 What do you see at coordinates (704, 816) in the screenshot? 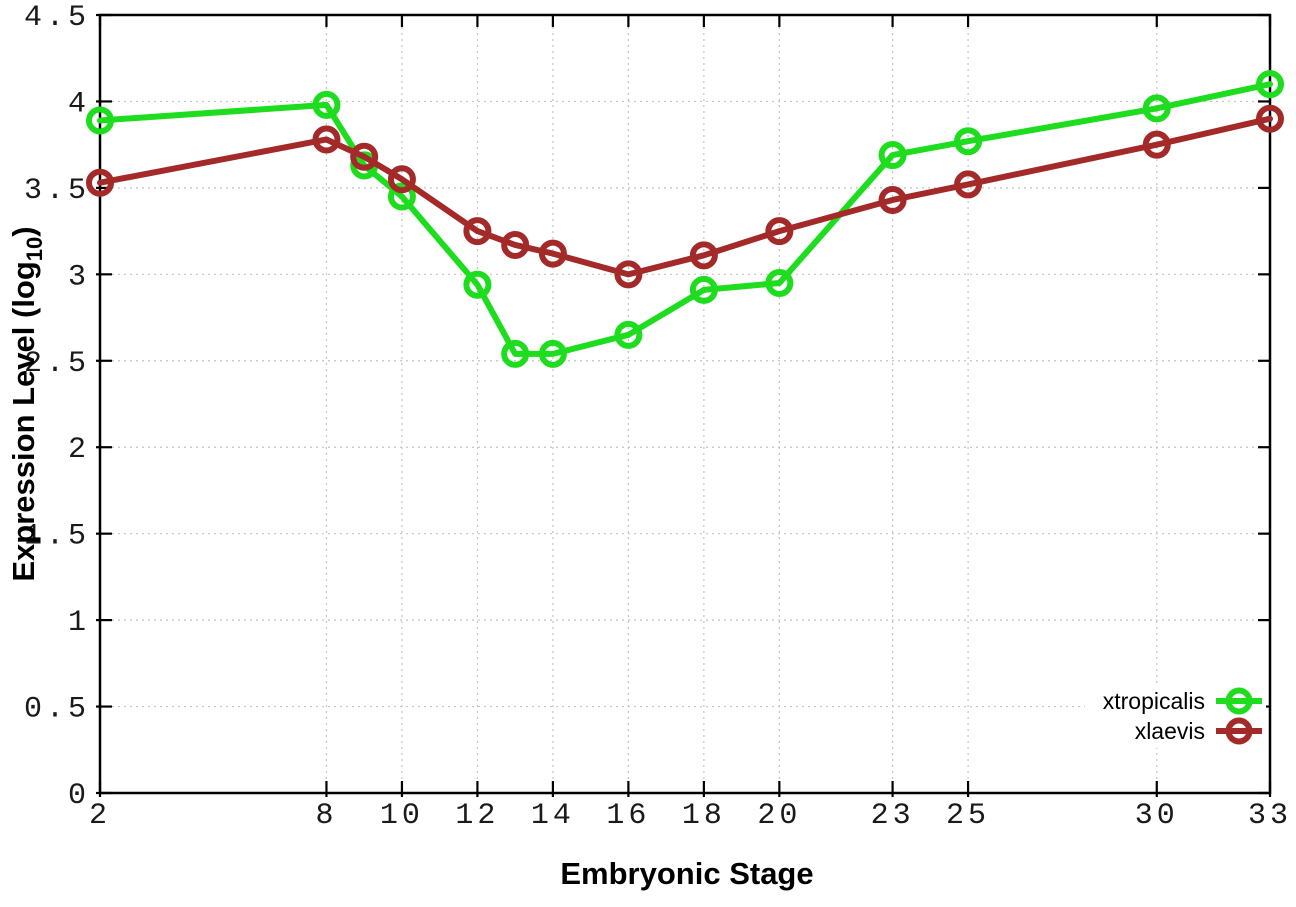
I see `x-tick-label: 18` at bounding box center [704, 816].